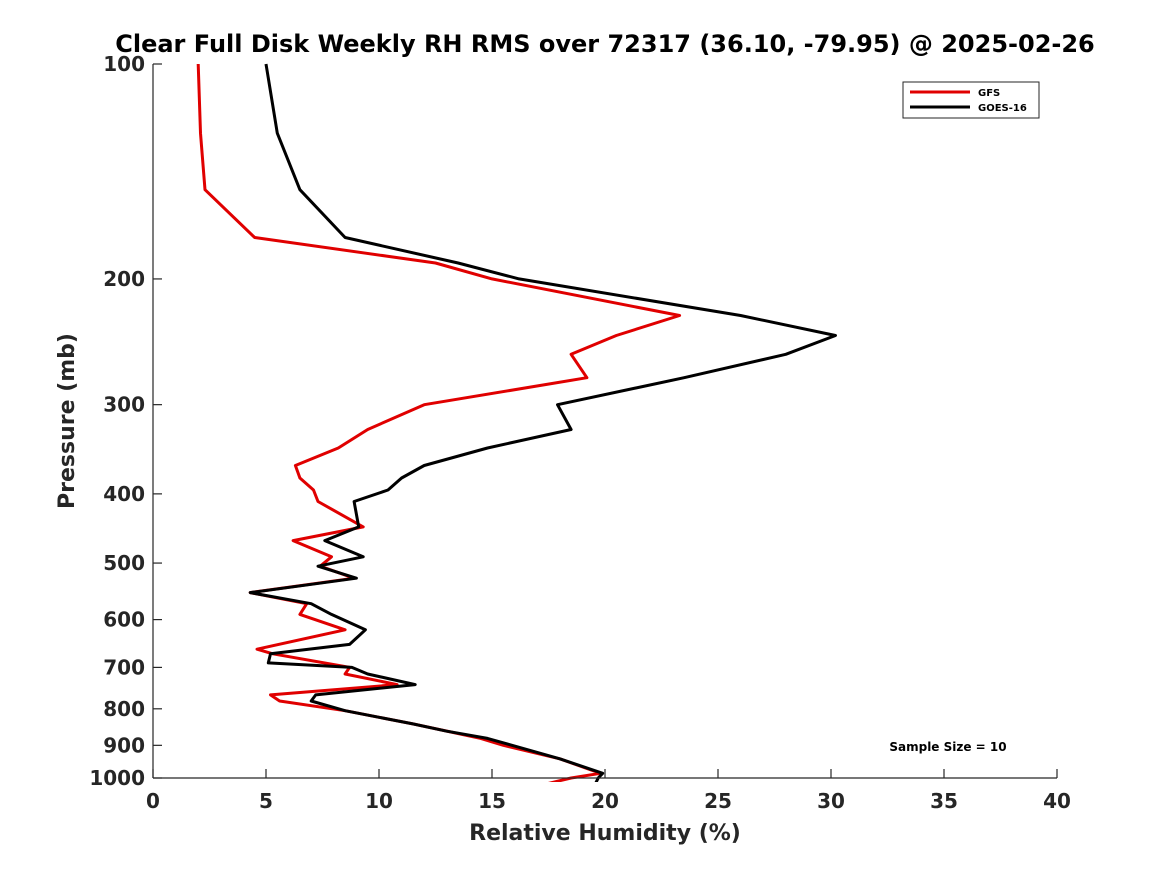  What do you see at coordinates (153, 801) in the screenshot?
I see `x-tick-label-0: 0` at bounding box center [153, 801].